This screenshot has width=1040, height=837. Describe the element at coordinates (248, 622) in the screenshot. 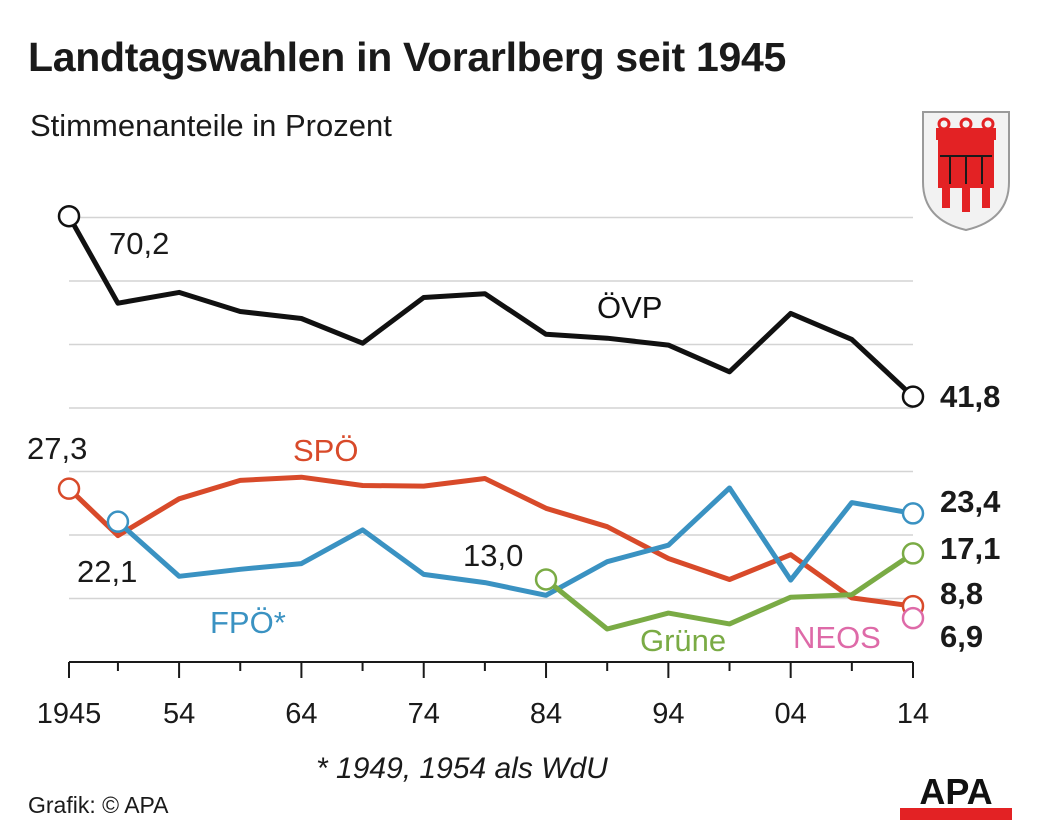

I see `series-label: FPÖ*` at that location.